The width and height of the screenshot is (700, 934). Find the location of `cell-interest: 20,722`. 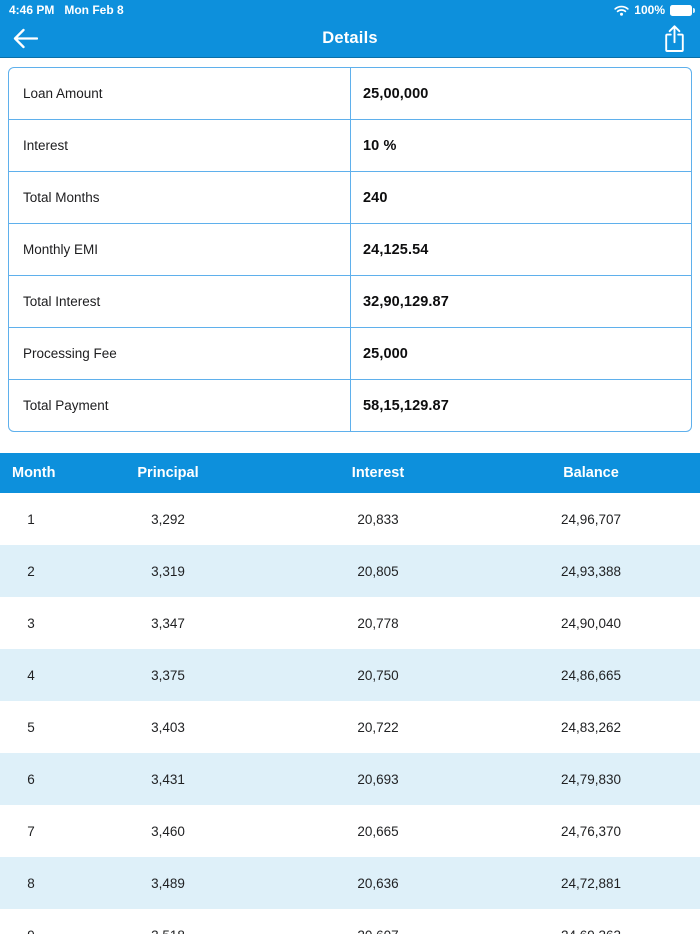

cell-interest: 20,722 is located at coordinates (378, 727).